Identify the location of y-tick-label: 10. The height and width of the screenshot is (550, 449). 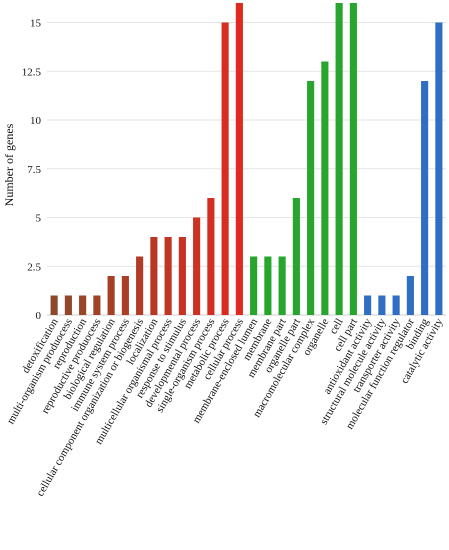
(36, 121).